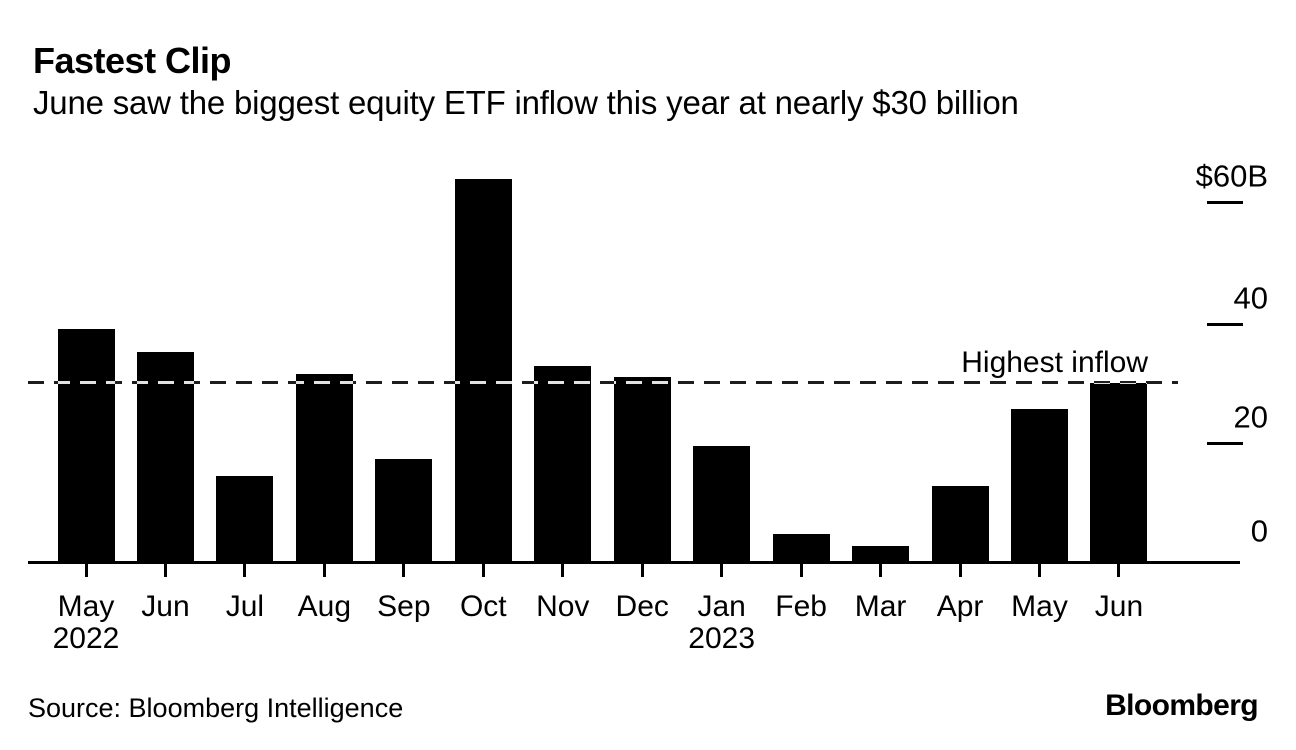 The image size is (1296, 750). Describe the element at coordinates (86, 638) in the screenshot. I see `x-axis-year-label: 2022` at that location.